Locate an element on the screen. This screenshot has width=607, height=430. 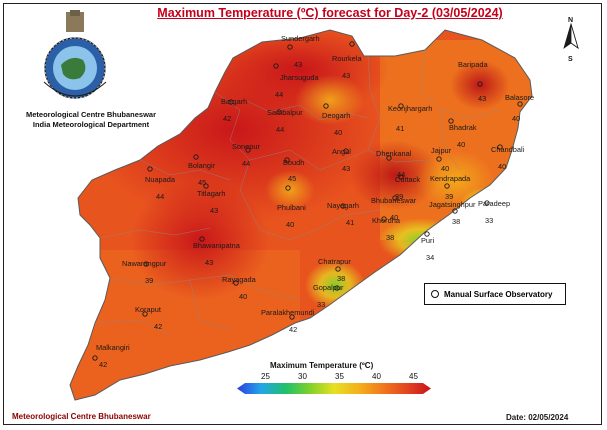
station-jagatsinghpur: Jagatsinghpur 38 is located at coordinates (452, 213).